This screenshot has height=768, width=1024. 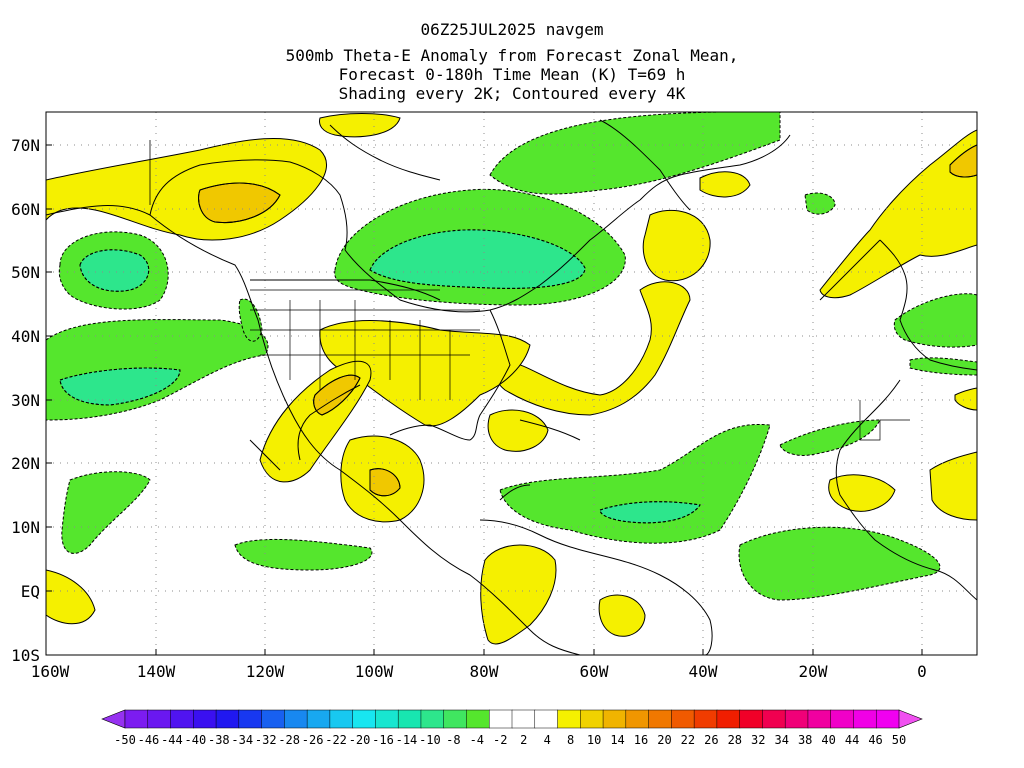 I want to click on lat-tick-20n: 20N, so click(x=25, y=463).